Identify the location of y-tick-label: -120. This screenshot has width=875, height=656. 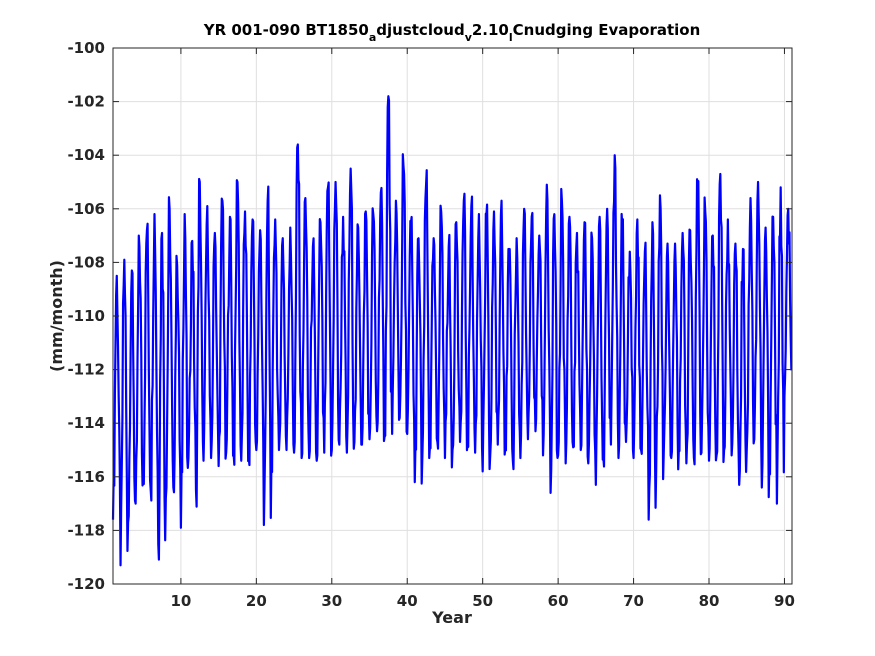
(86, 584).